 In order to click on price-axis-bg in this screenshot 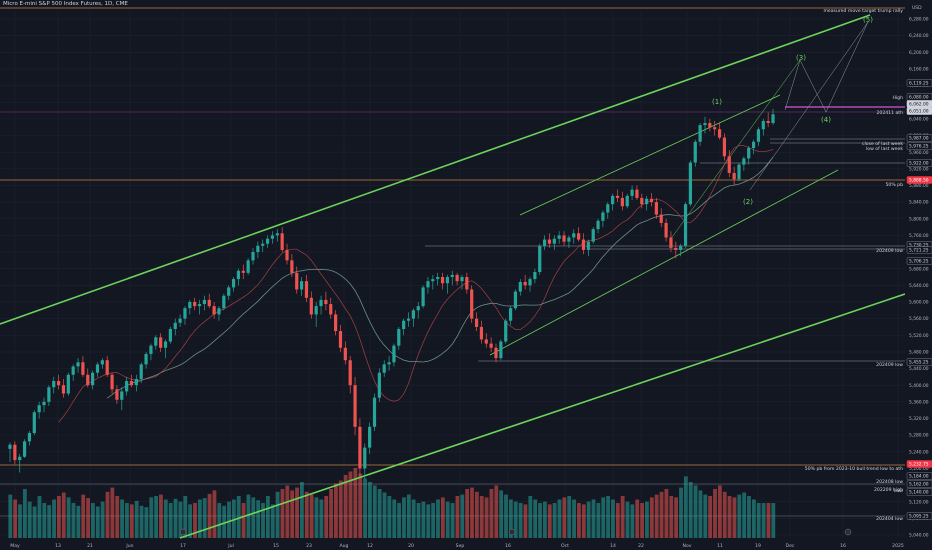, I will do `click(918, 275)`.